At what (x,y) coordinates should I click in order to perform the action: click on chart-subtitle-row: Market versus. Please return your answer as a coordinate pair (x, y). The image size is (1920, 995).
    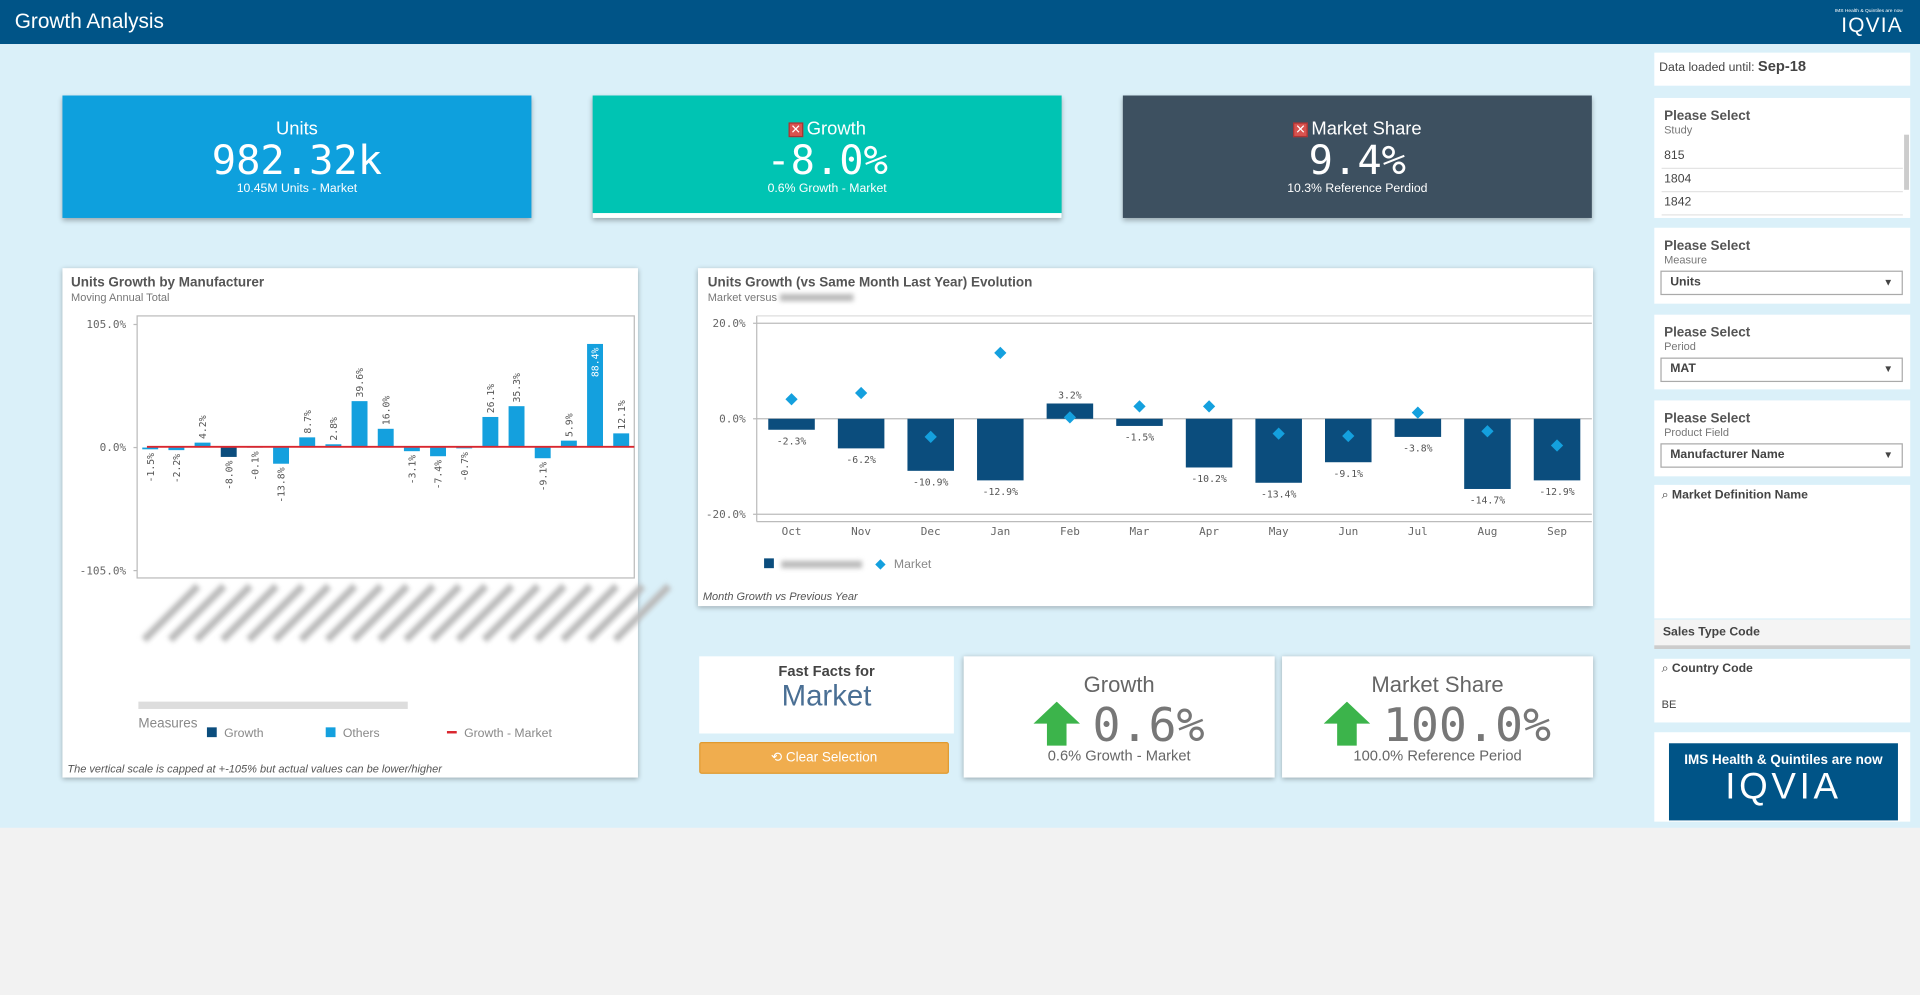
    Looking at the image, I should click on (781, 297).